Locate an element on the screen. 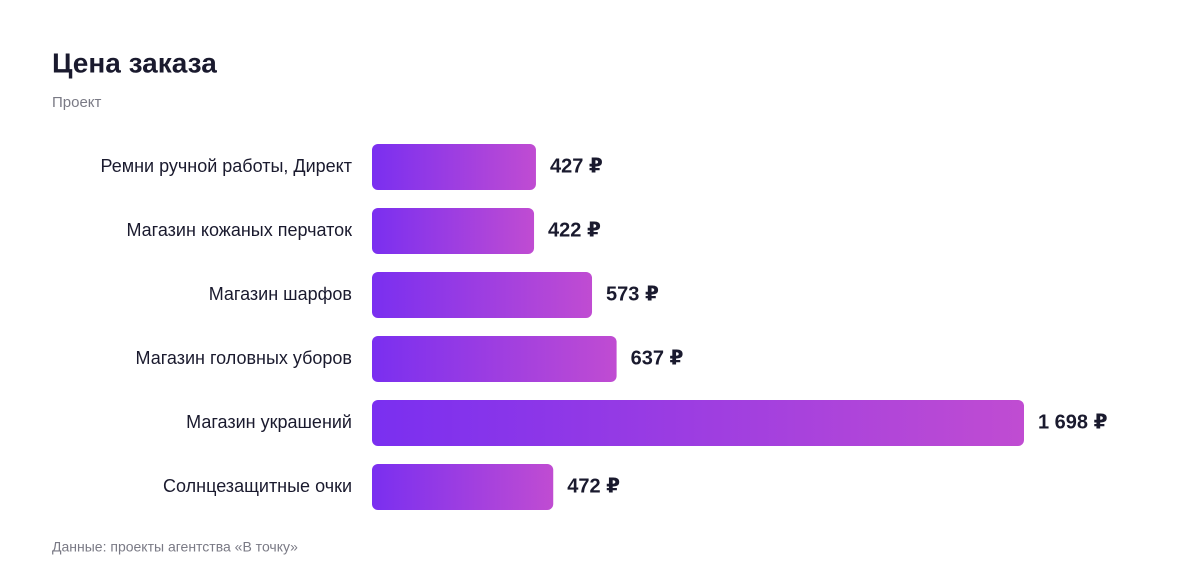 This screenshot has width=1200, height=584. category-label: Солнцезащитные очки is located at coordinates (257, 486).